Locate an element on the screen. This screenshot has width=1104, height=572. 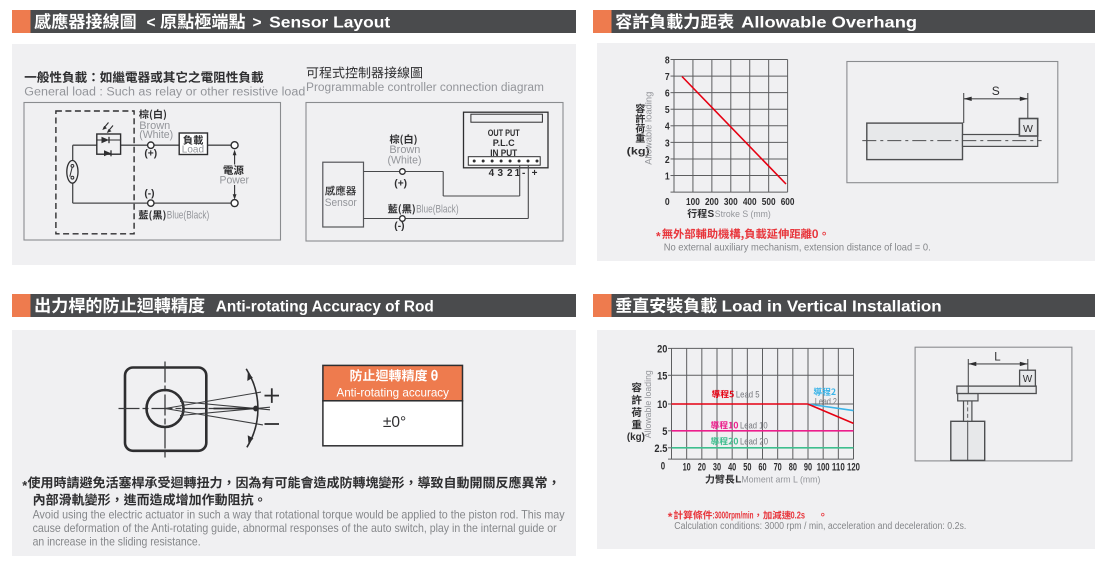
svg-text: Anti-rotating Accuracy of Rod is located at coordinates (325, 306).